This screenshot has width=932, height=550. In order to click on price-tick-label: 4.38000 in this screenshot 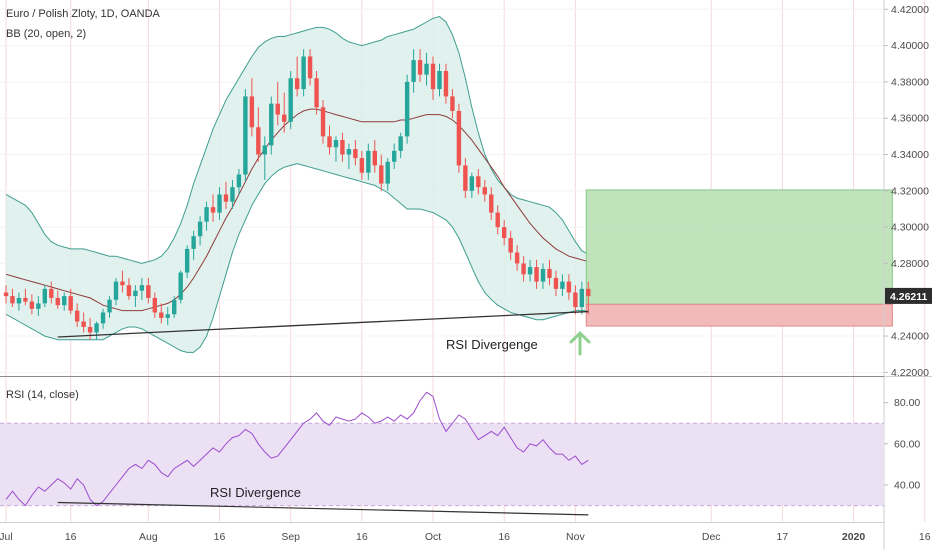, I will do `click(910, 82)`.